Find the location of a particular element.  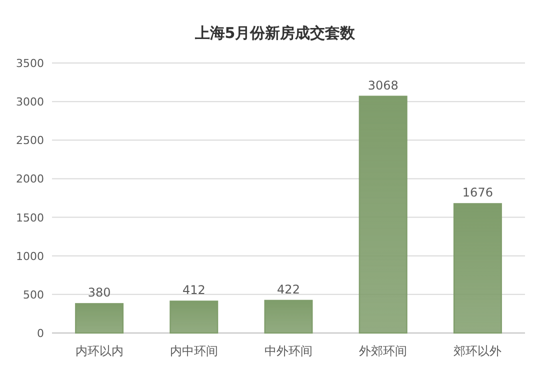

y-tick-label: 2500 is located at coordinates (30, 141).